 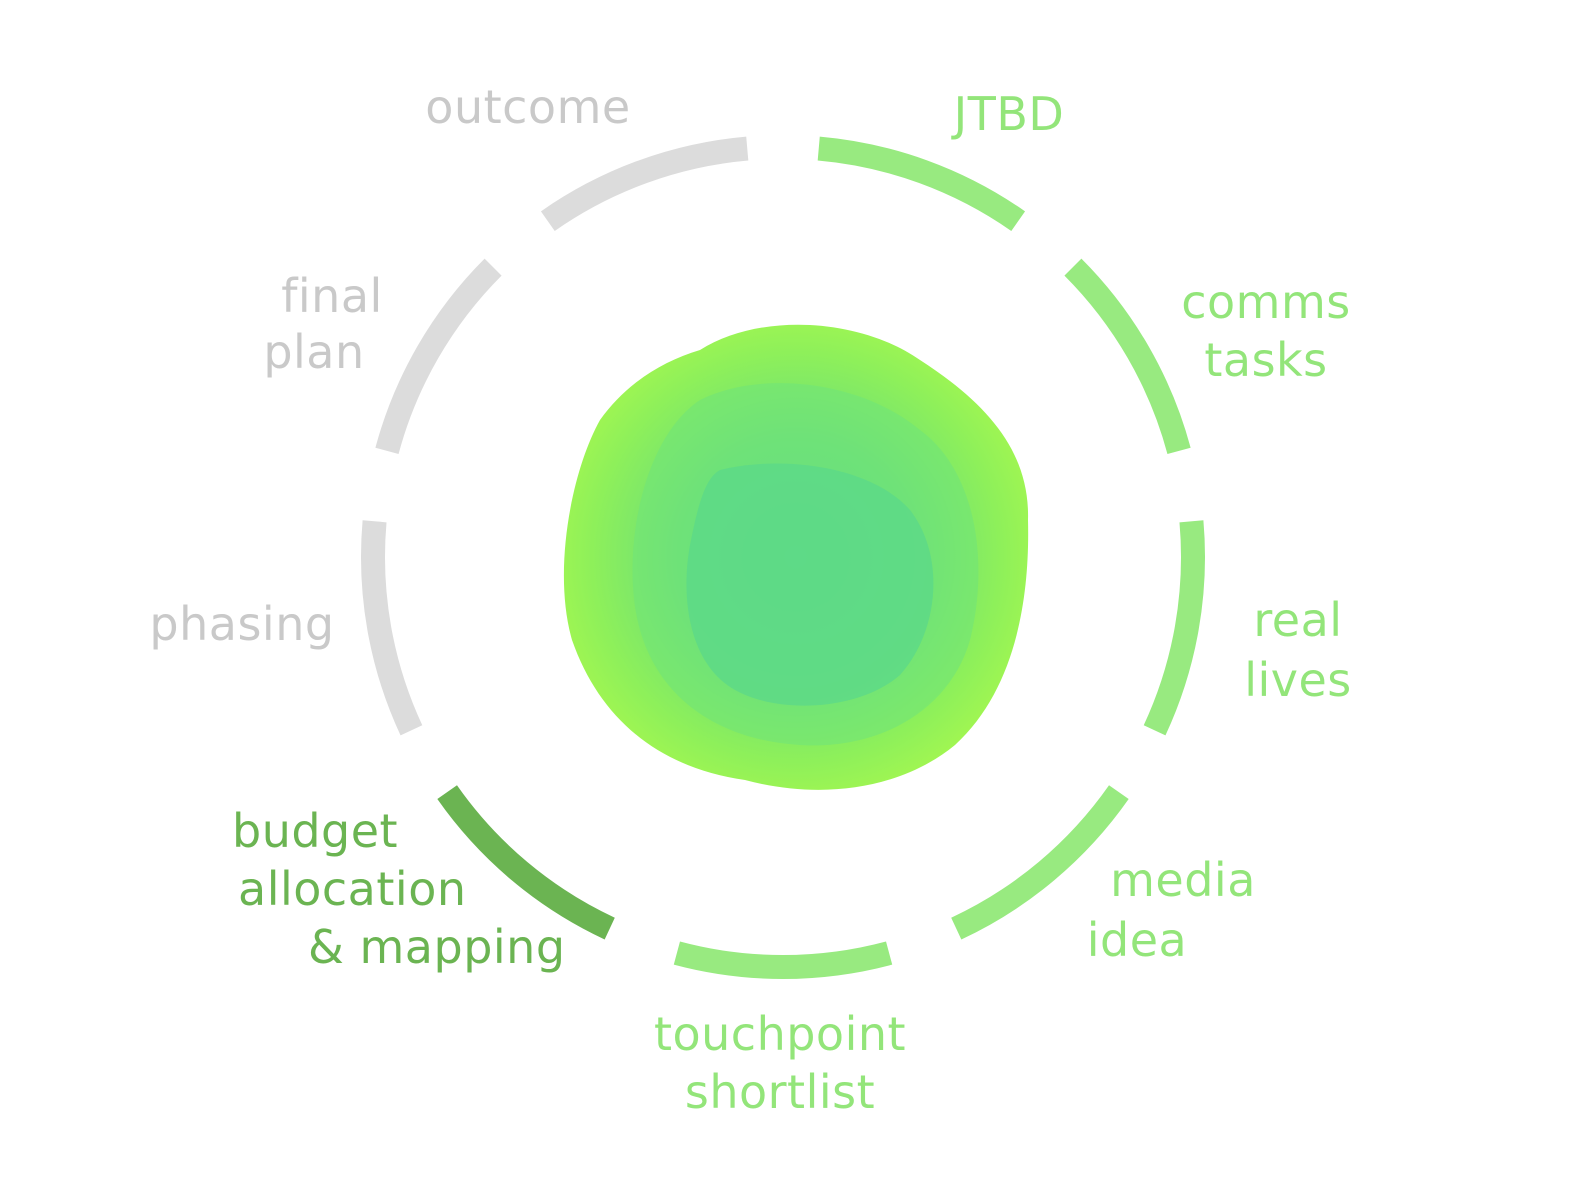 I want to click on label-comms-tasks: comms tasks, so click(x=1266, y=331).